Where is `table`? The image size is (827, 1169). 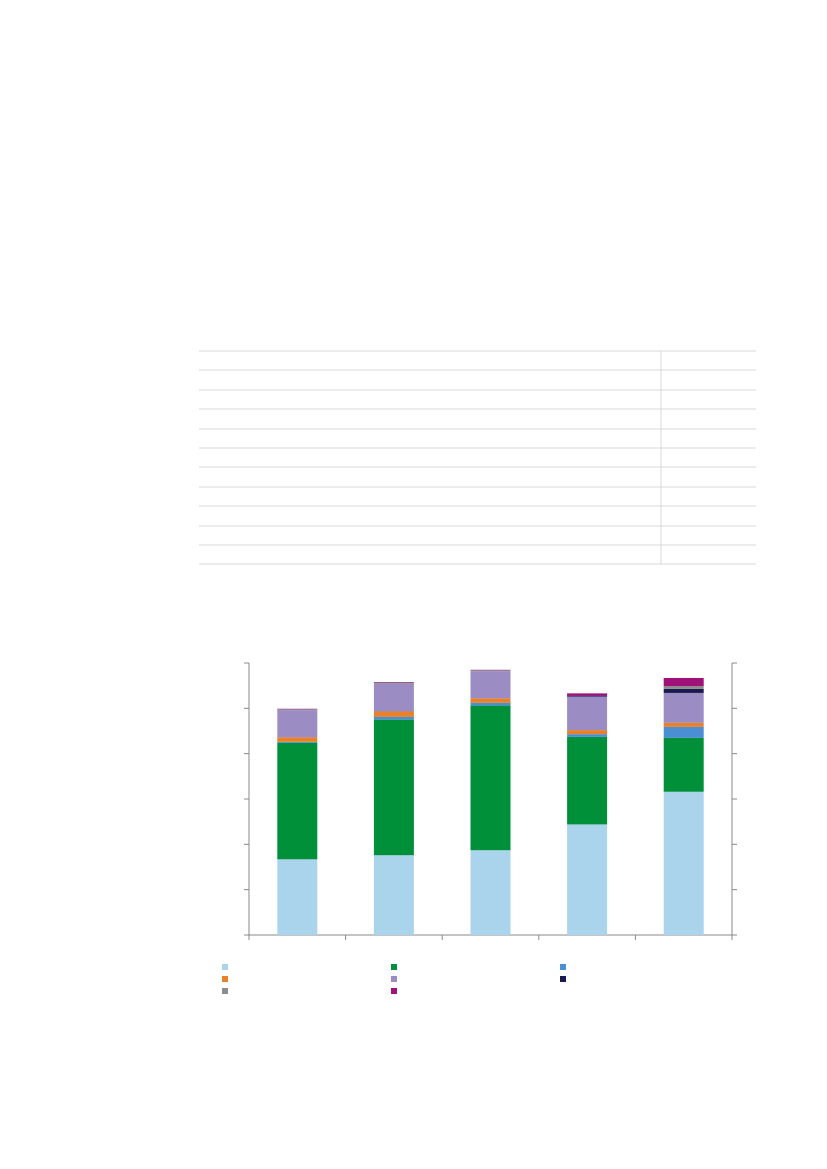 table is located at coordinates (477, 457).